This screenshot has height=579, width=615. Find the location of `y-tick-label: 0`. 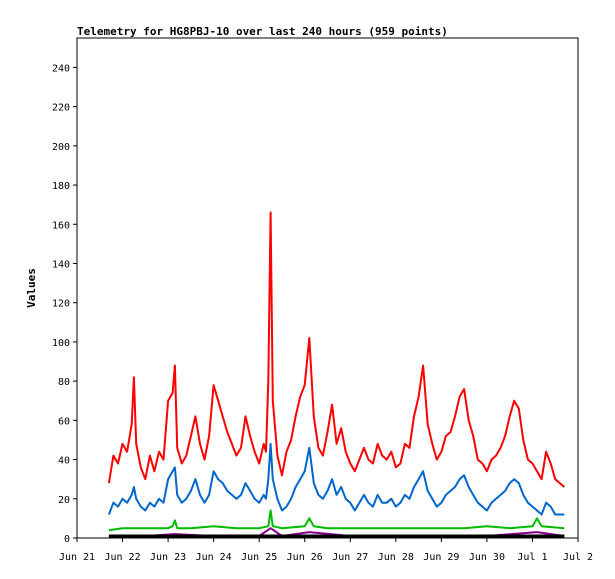

y-tick-label: 0 is located at coordinates (67, 539).